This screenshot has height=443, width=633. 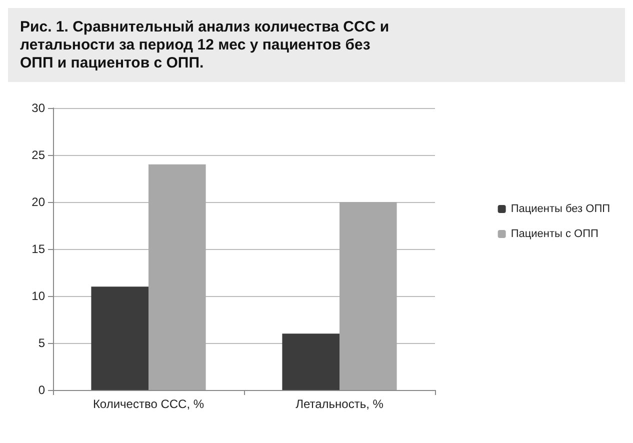 I want to click on y-tick-label: 20, so click(x=39, y=202).